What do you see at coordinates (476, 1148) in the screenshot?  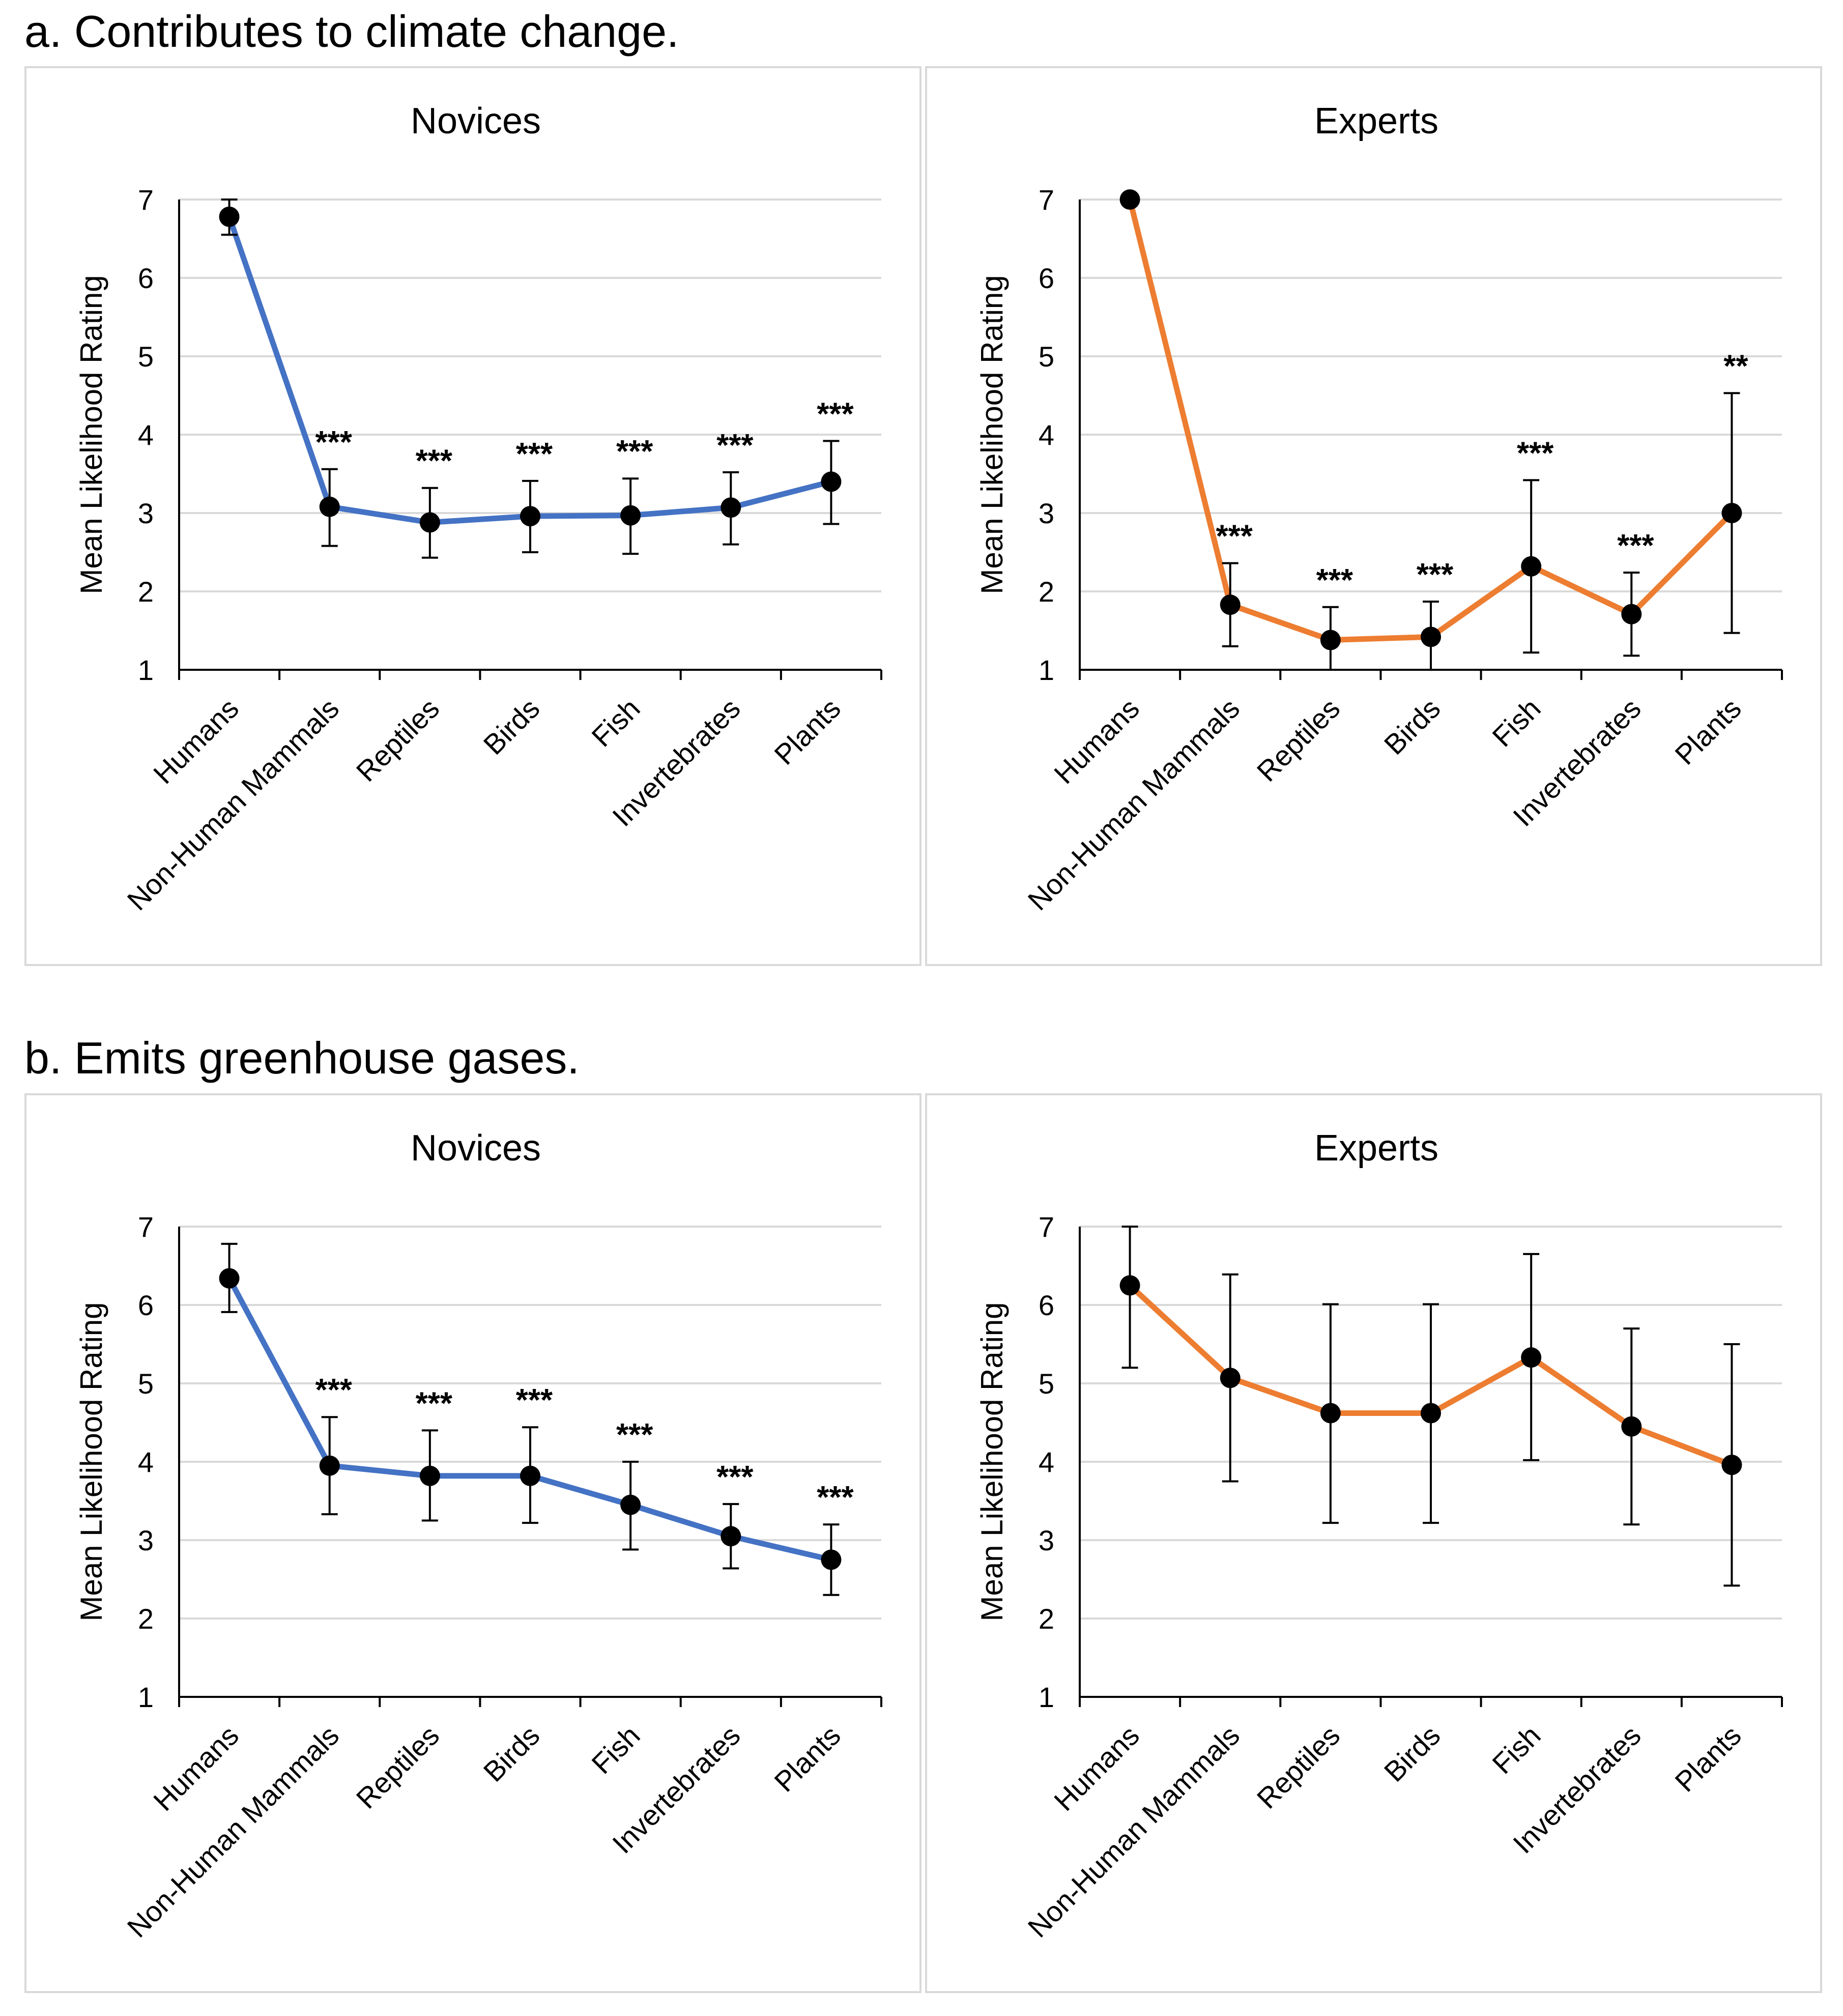 I see `chart-title: Novices` at bounding box center [476, 1148].